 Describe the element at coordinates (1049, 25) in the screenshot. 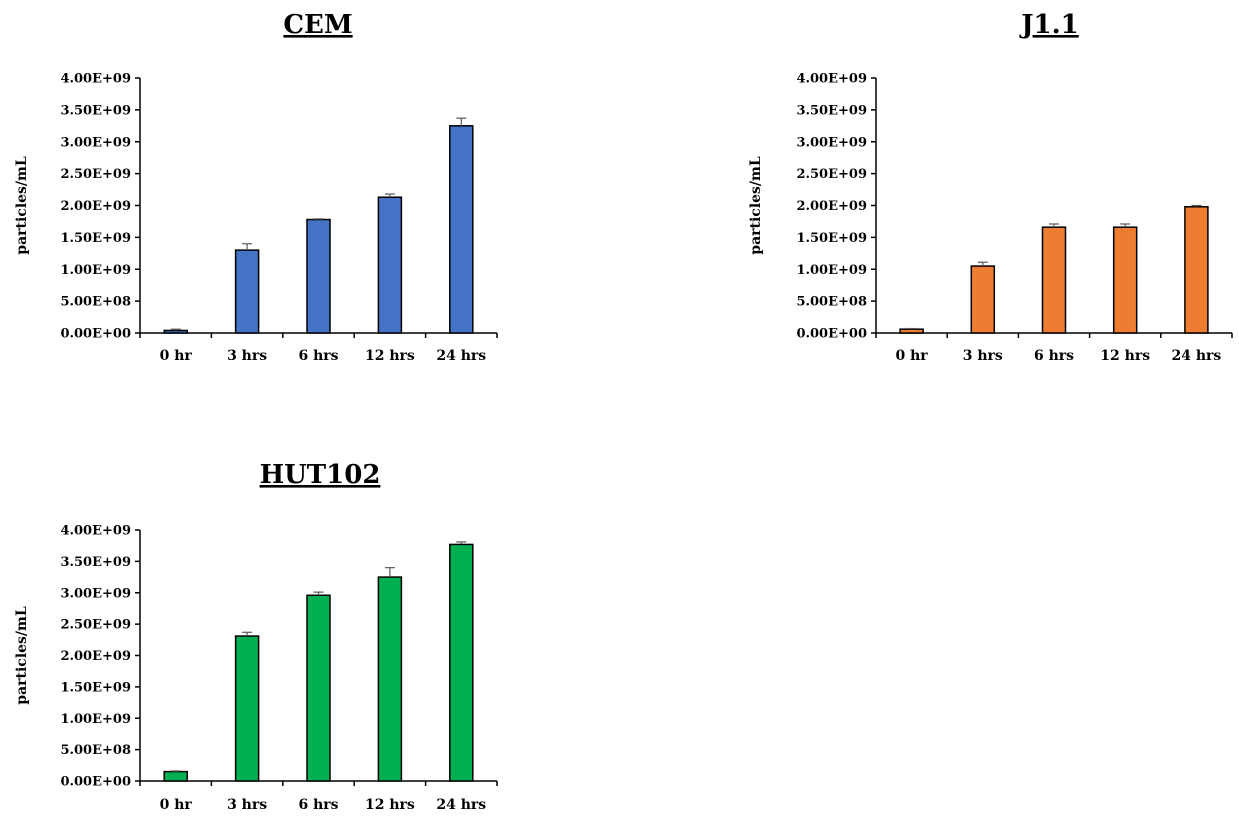

I see `chart-title: J1.1` at that location.